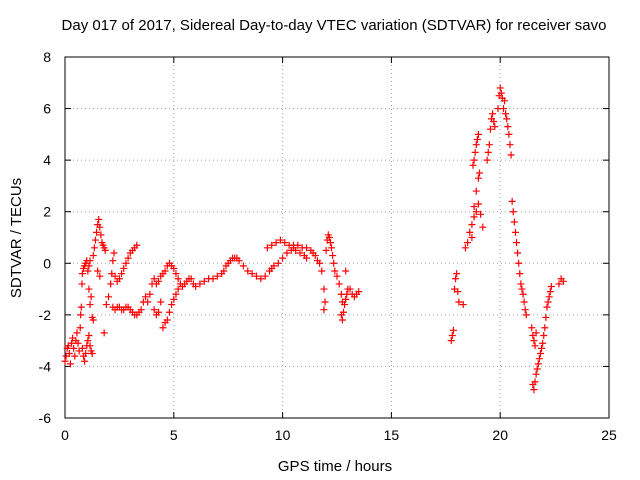  What do you see at coordinates (283, 435) in the screenshot?
I see `x-tick-label: 10` at bounding box center [283, 435].